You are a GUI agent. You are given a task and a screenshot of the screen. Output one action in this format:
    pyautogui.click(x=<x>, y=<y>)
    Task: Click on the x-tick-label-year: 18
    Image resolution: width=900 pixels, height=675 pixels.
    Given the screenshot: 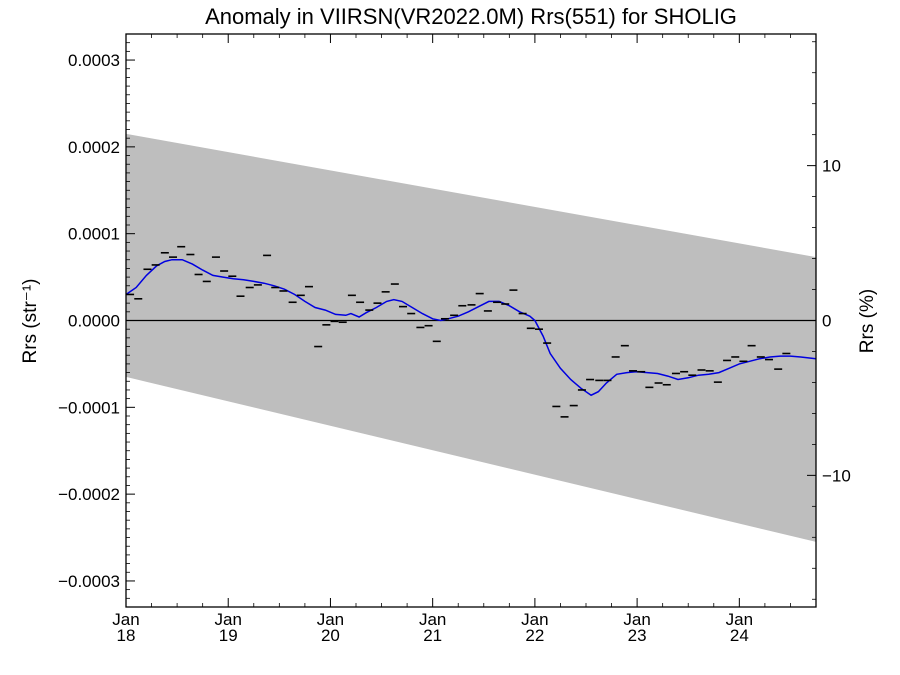 What is the action you would take?
    pyautogui.click(x=126, y=635)
    